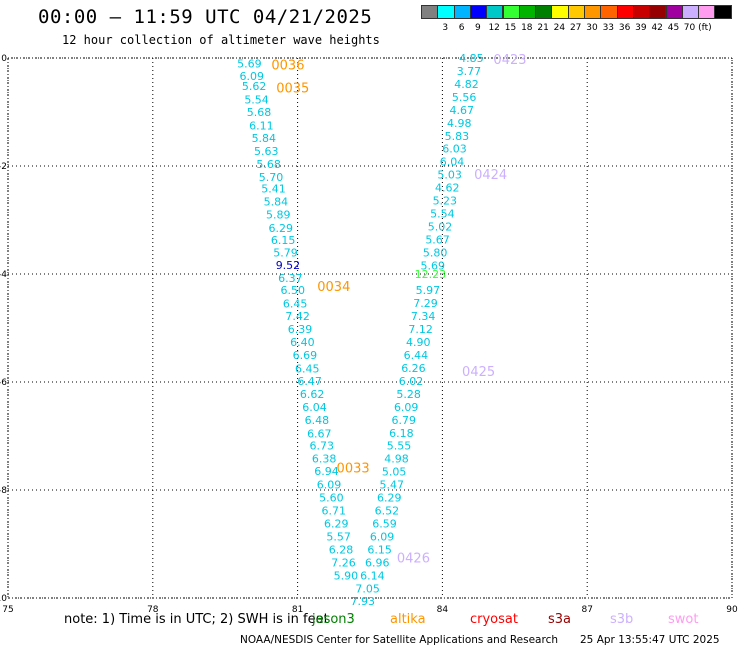 Image resolution: width=740 pixels, height=650 pixels. I want to click on satellite-legend-swot: swot, so click(683, 619).